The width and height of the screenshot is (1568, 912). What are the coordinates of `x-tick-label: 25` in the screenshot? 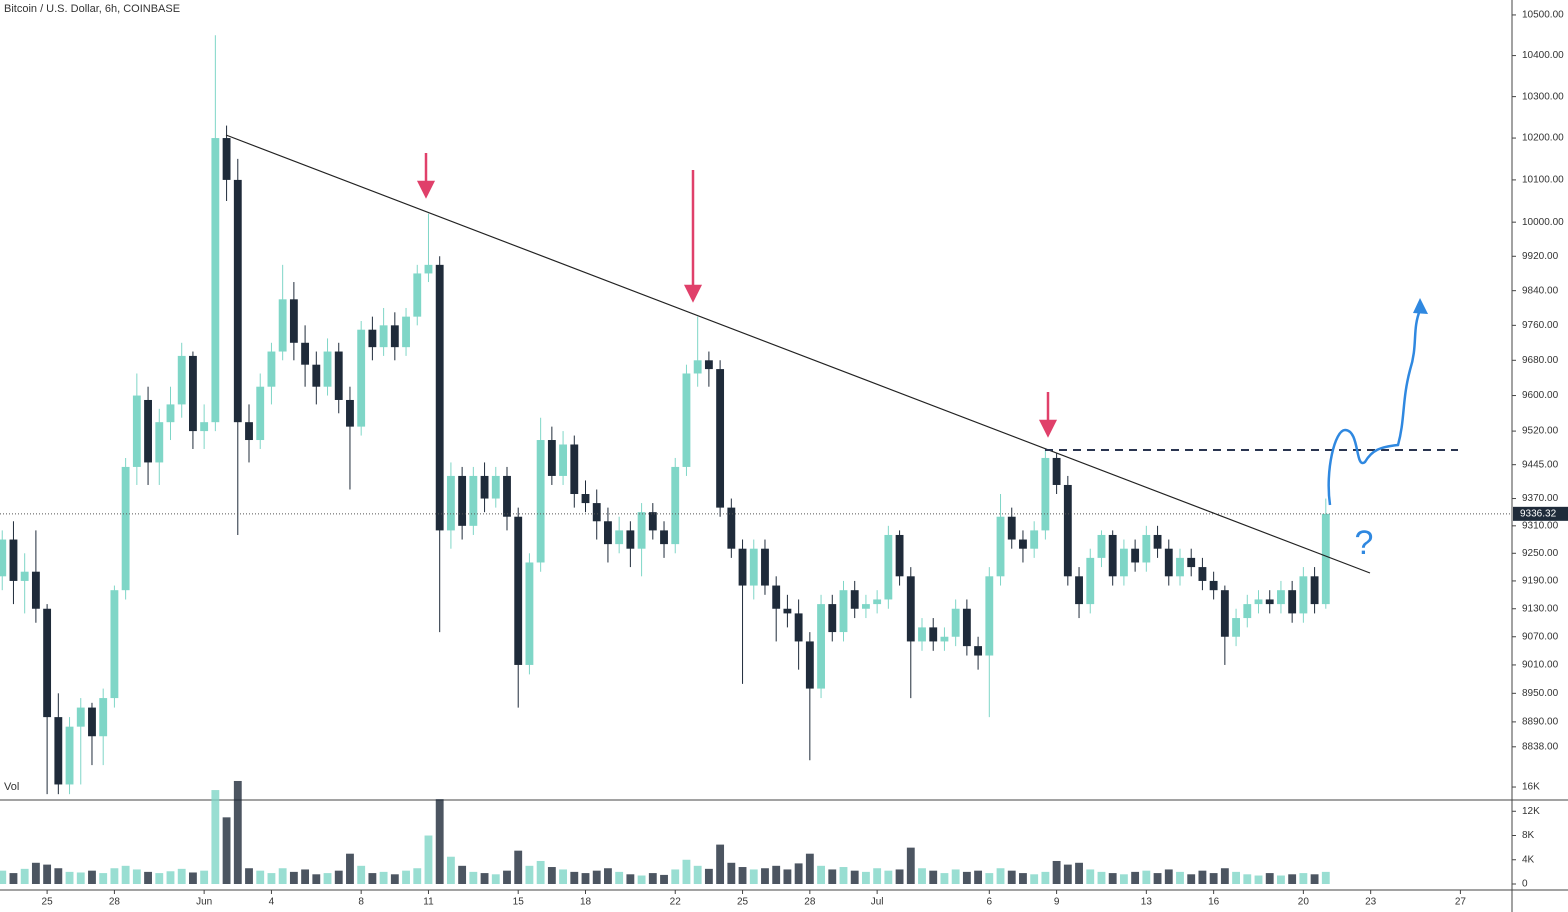 It's located at (48, 902).